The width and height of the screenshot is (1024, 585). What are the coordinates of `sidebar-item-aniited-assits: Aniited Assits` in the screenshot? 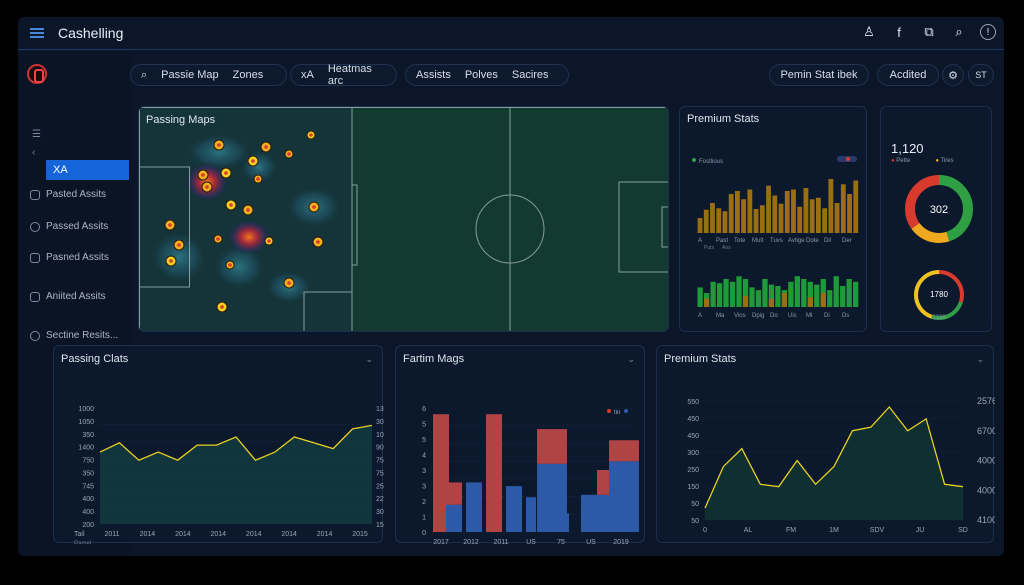 It's located at (80, 296).